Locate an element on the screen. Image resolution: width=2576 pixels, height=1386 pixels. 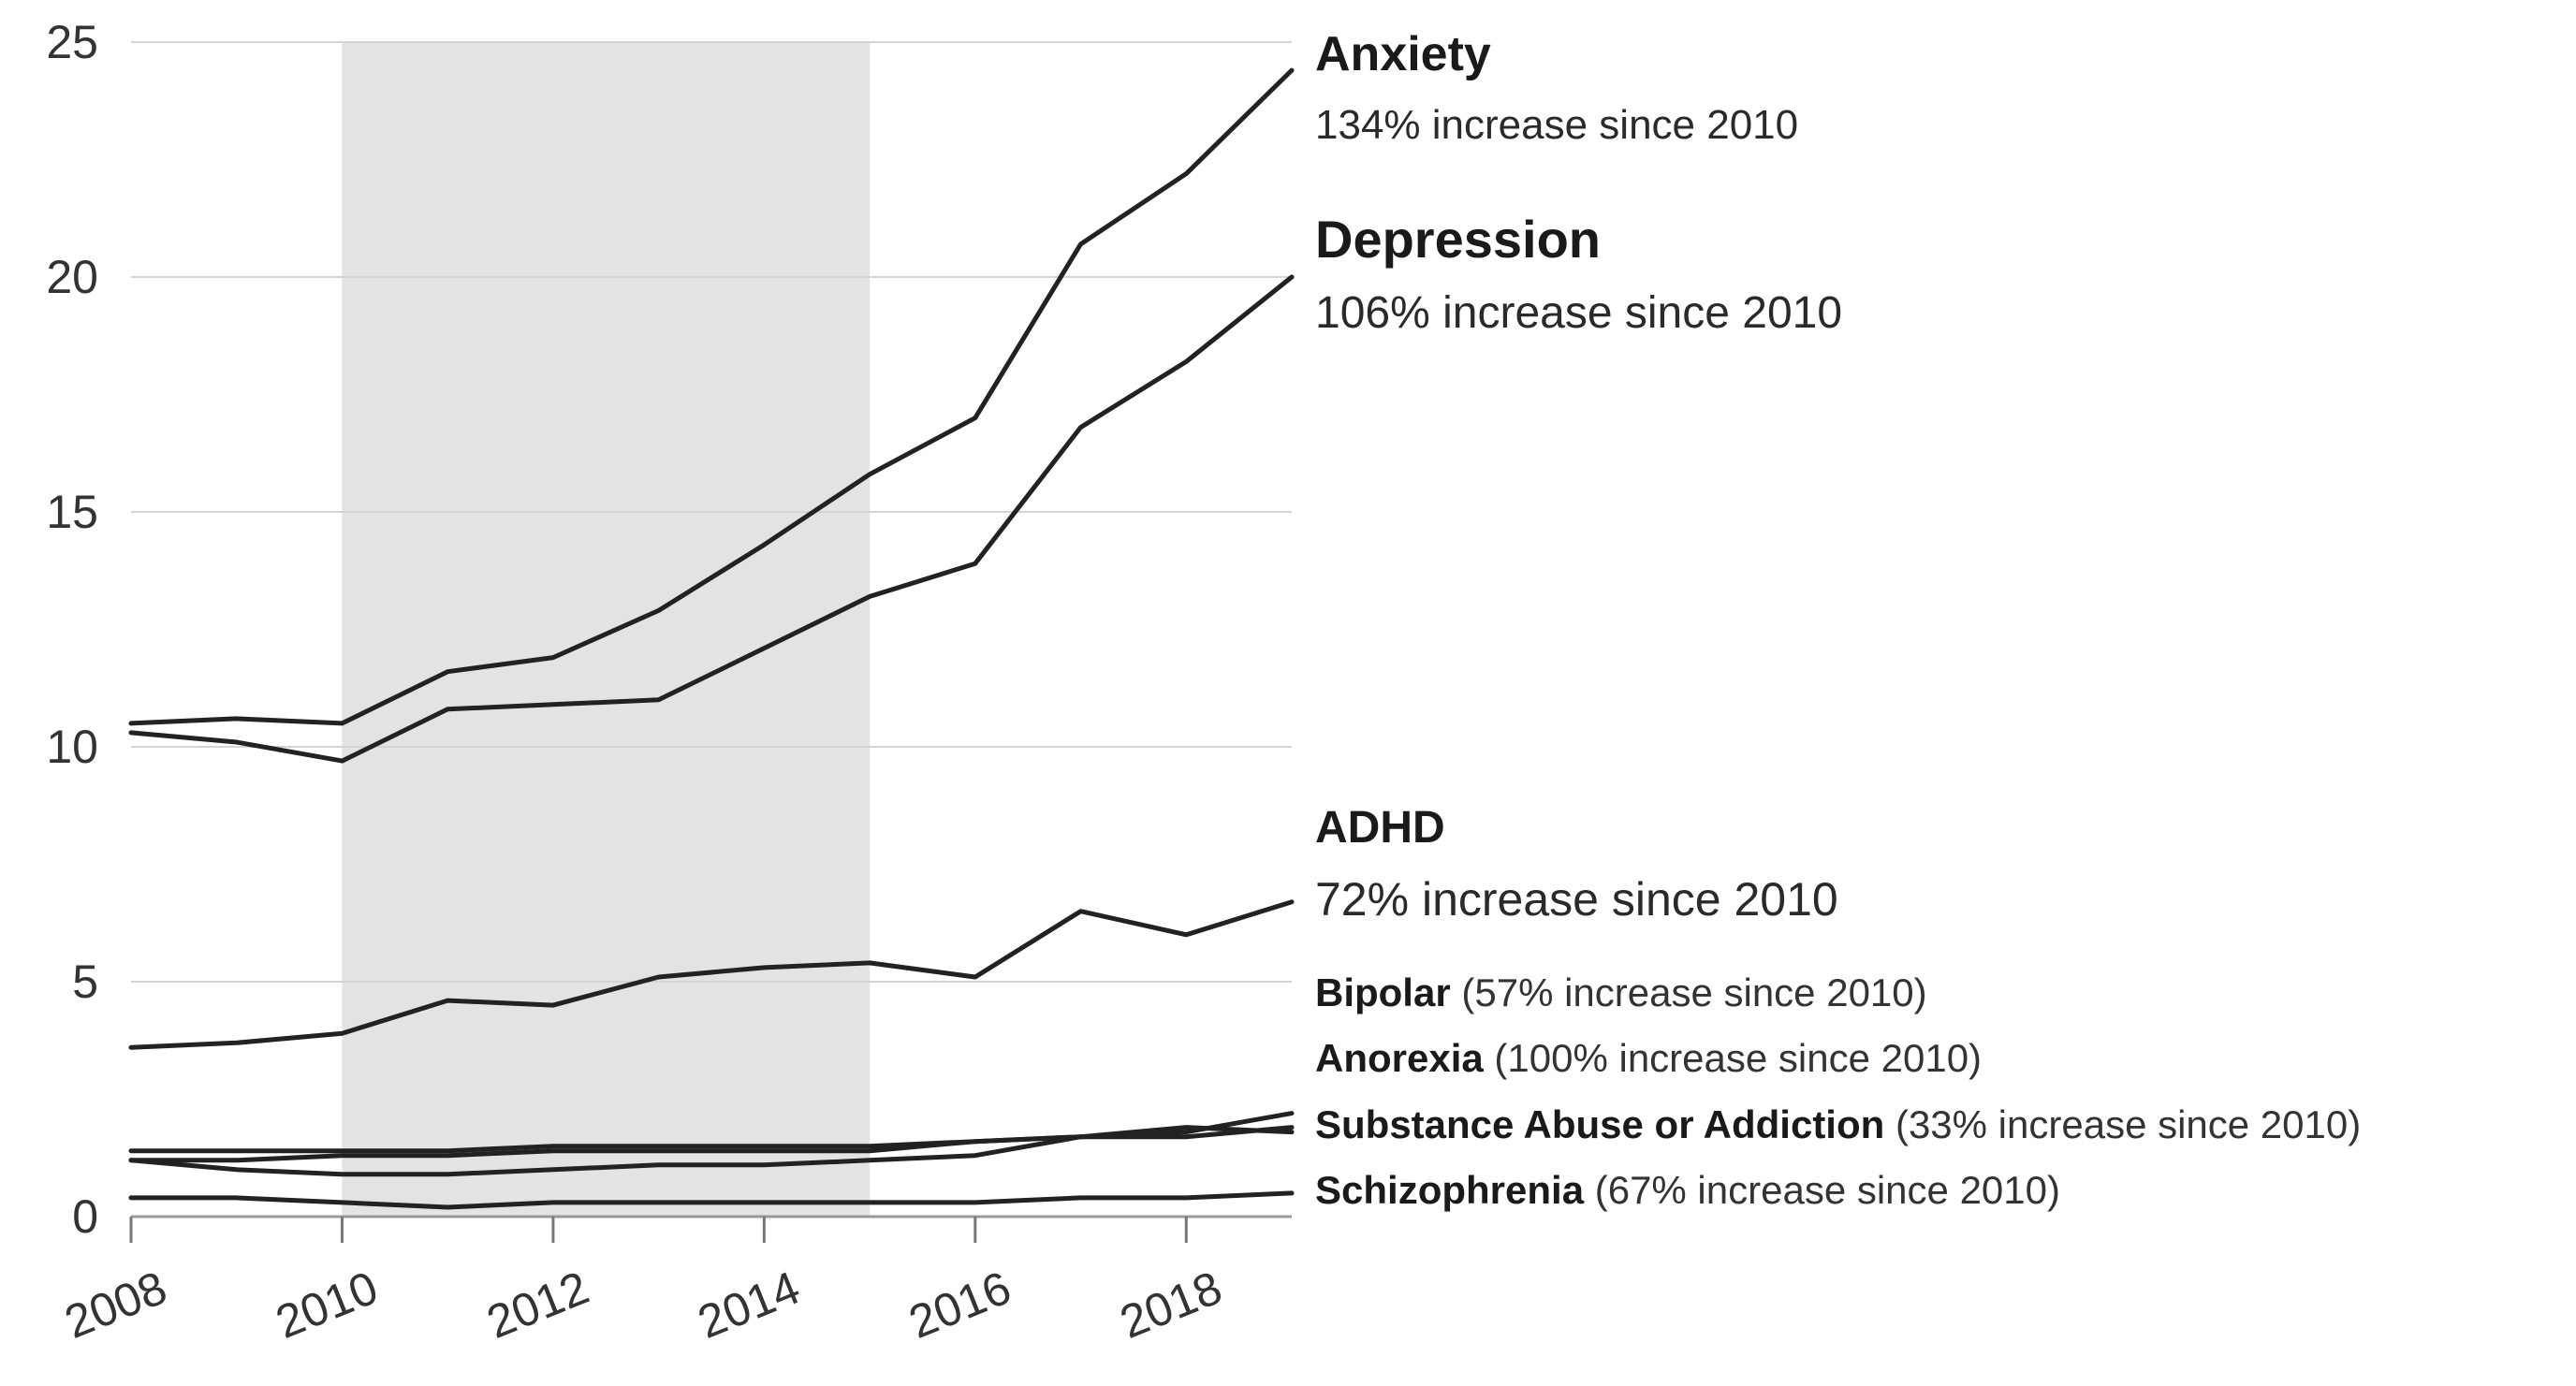
y-tick-label-5: 5 is located at coordinates (85, 982).